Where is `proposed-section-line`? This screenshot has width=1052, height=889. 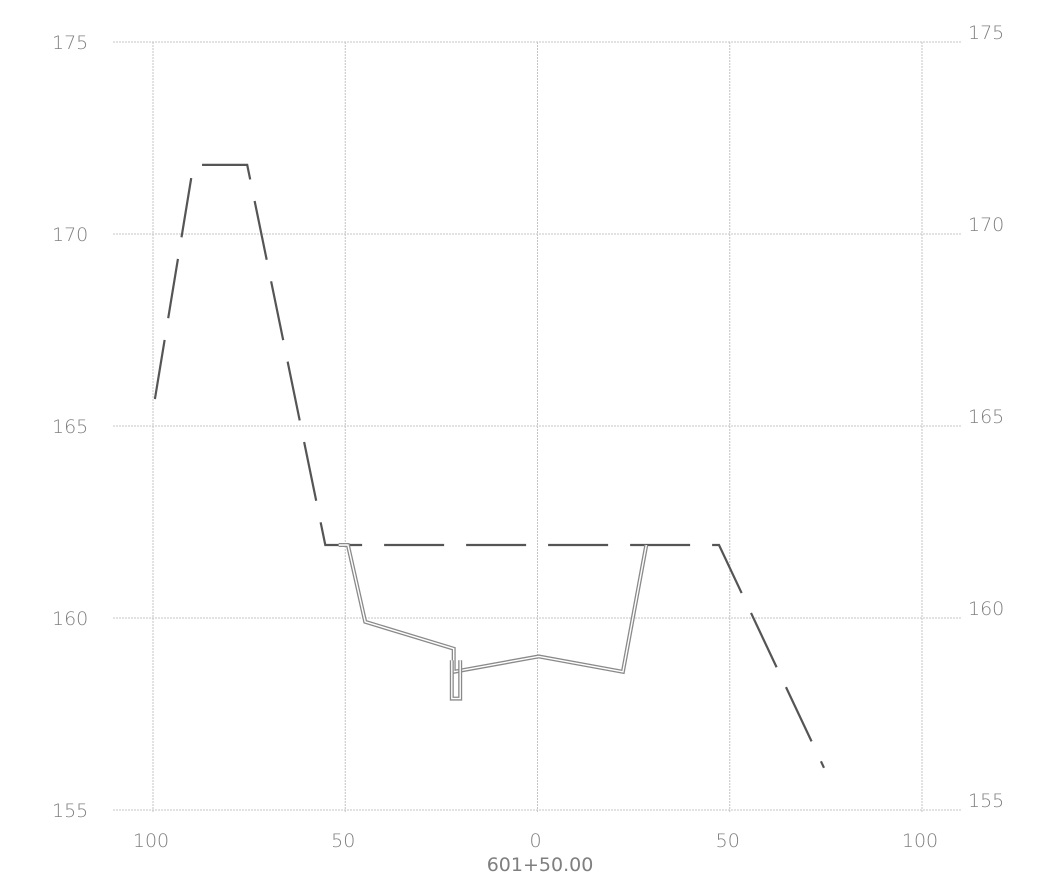 proposed-section-line is located at coordinates (493, 609).